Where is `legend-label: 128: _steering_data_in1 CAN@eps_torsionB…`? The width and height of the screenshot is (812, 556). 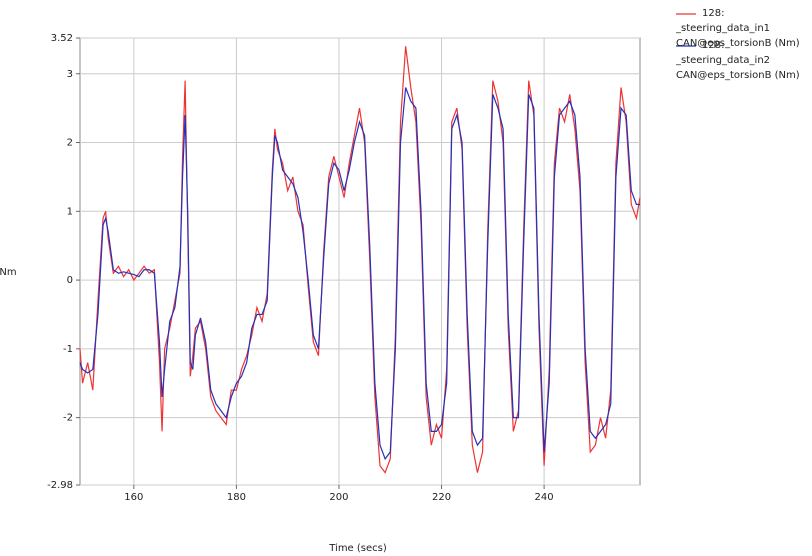
legend-label: 128: _steering_data_in1 CAN@eps_torsionB… is located at coordinates (738, 28).